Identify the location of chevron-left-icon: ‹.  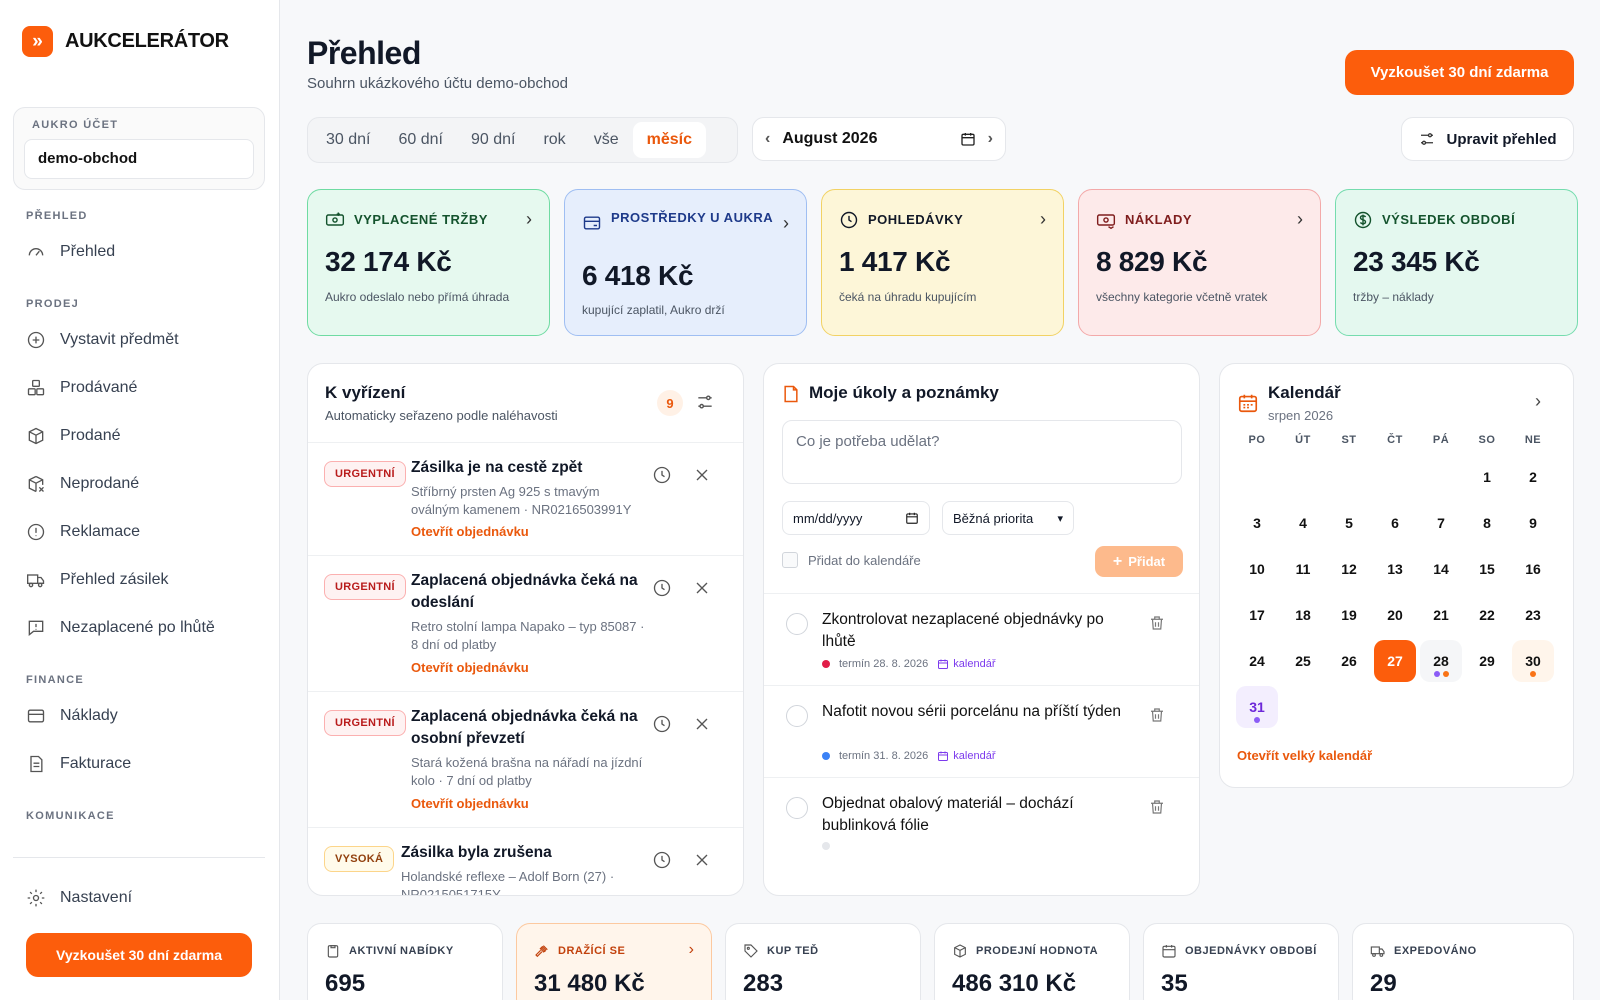
(768, 138).